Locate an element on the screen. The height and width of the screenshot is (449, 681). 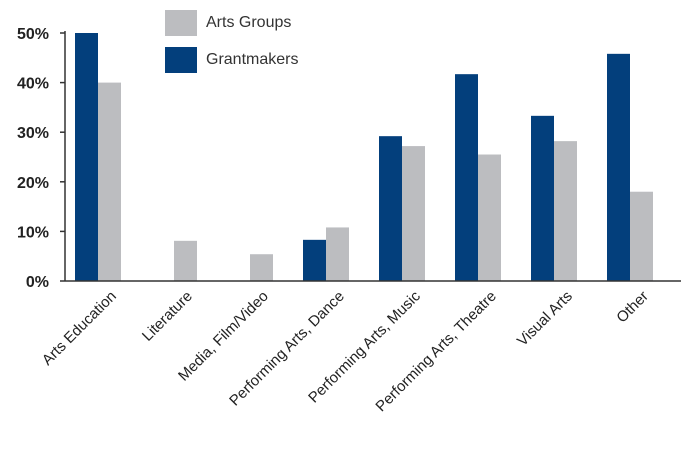
legend-item-arts-groups: Arts Groups is located at coordinates (228, 23).